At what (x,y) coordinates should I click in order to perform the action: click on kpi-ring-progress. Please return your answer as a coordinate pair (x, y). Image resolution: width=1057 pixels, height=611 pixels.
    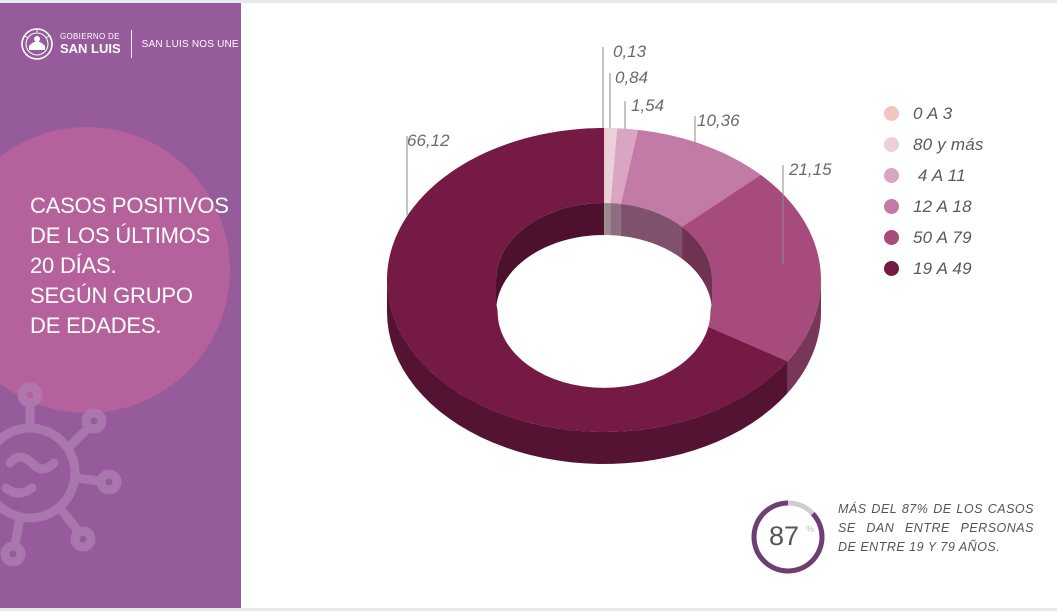
    Looking at the image, I should click on (788, 537).